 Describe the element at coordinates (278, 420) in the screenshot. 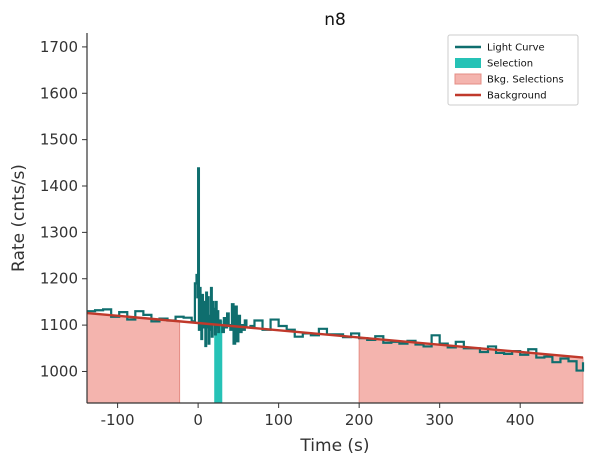

I see `x-tick-label: 100` at that location.